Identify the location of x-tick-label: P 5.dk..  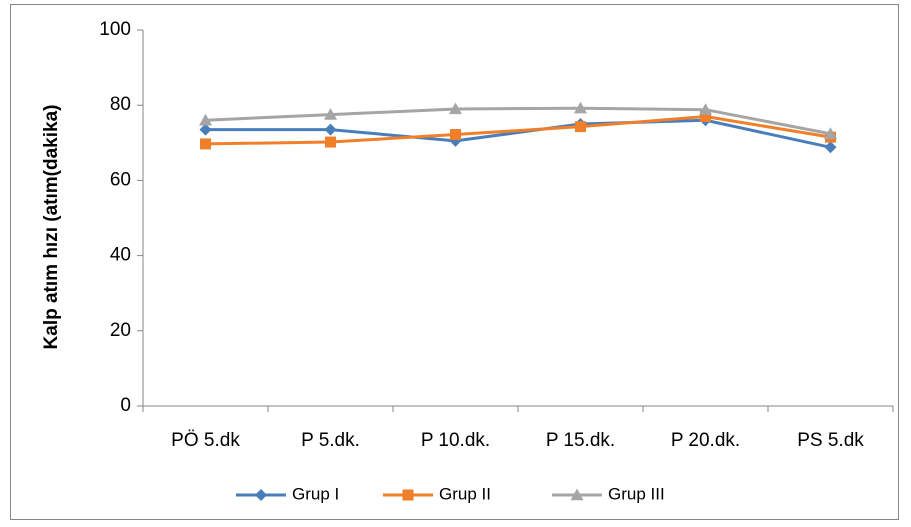
(330, 440).